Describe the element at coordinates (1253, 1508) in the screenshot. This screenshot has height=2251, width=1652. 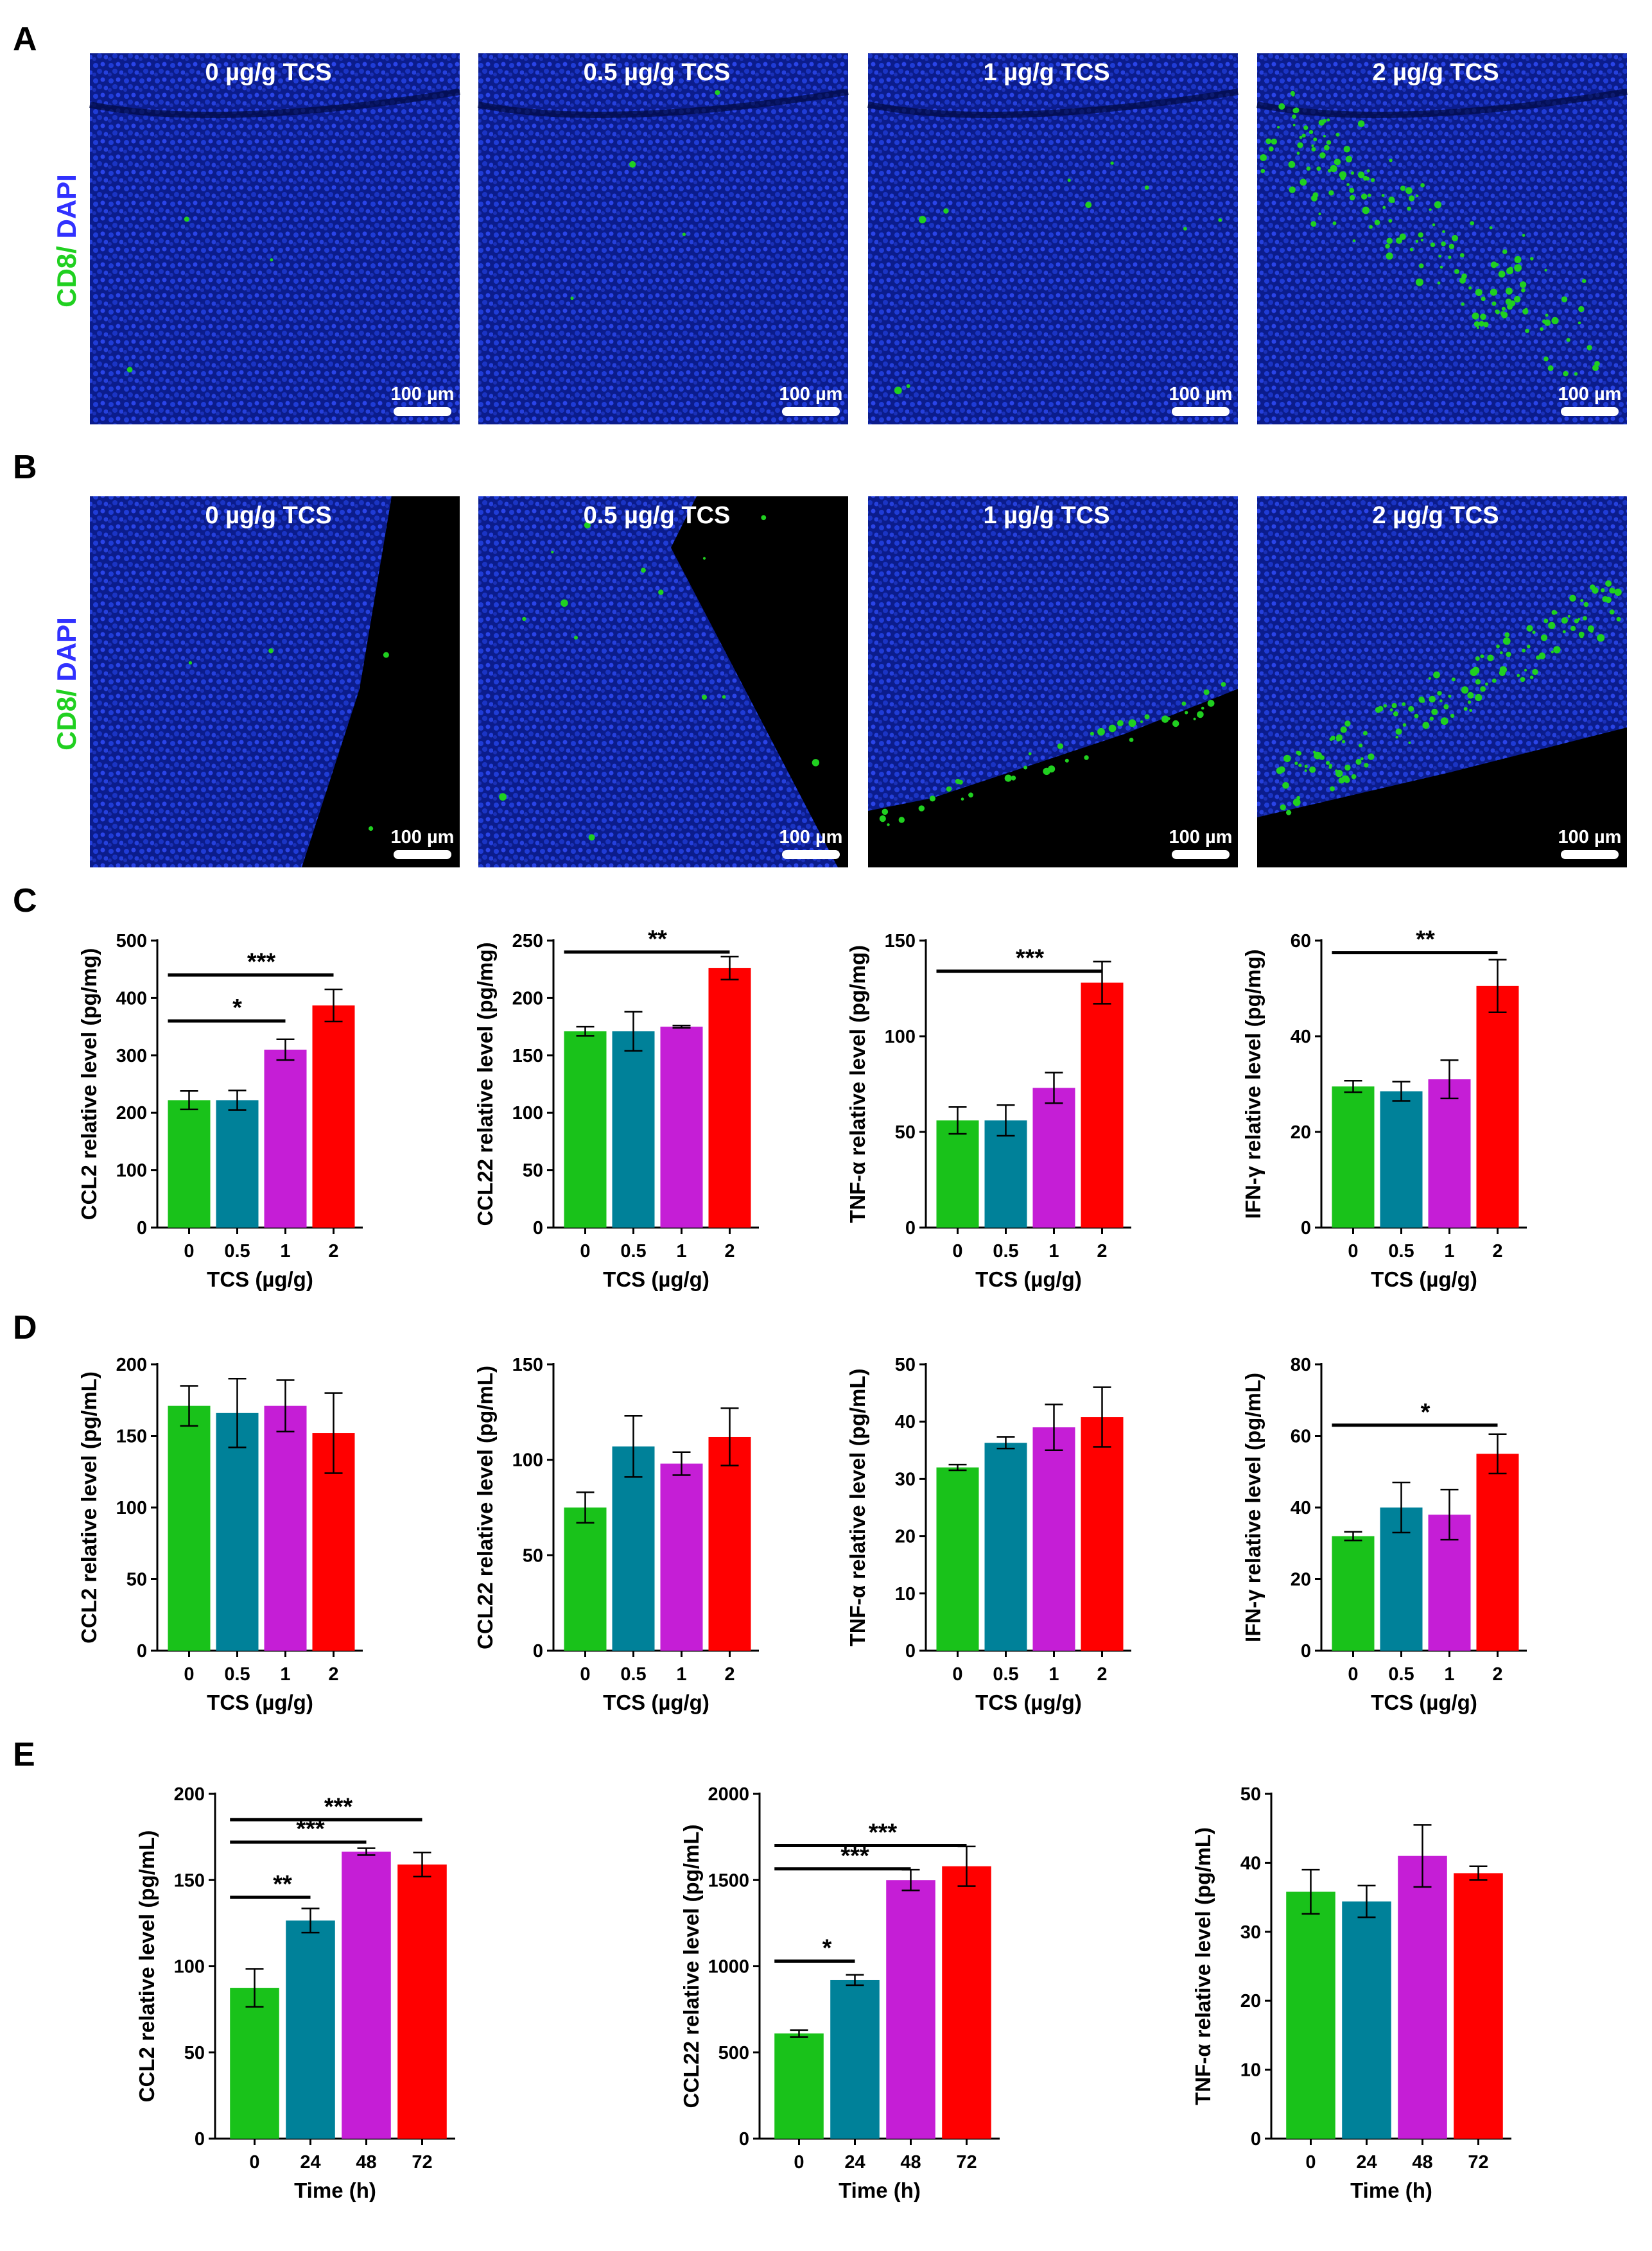
I see `y-axis-title: IFN-γ relative level (pg/mL)` at that location.